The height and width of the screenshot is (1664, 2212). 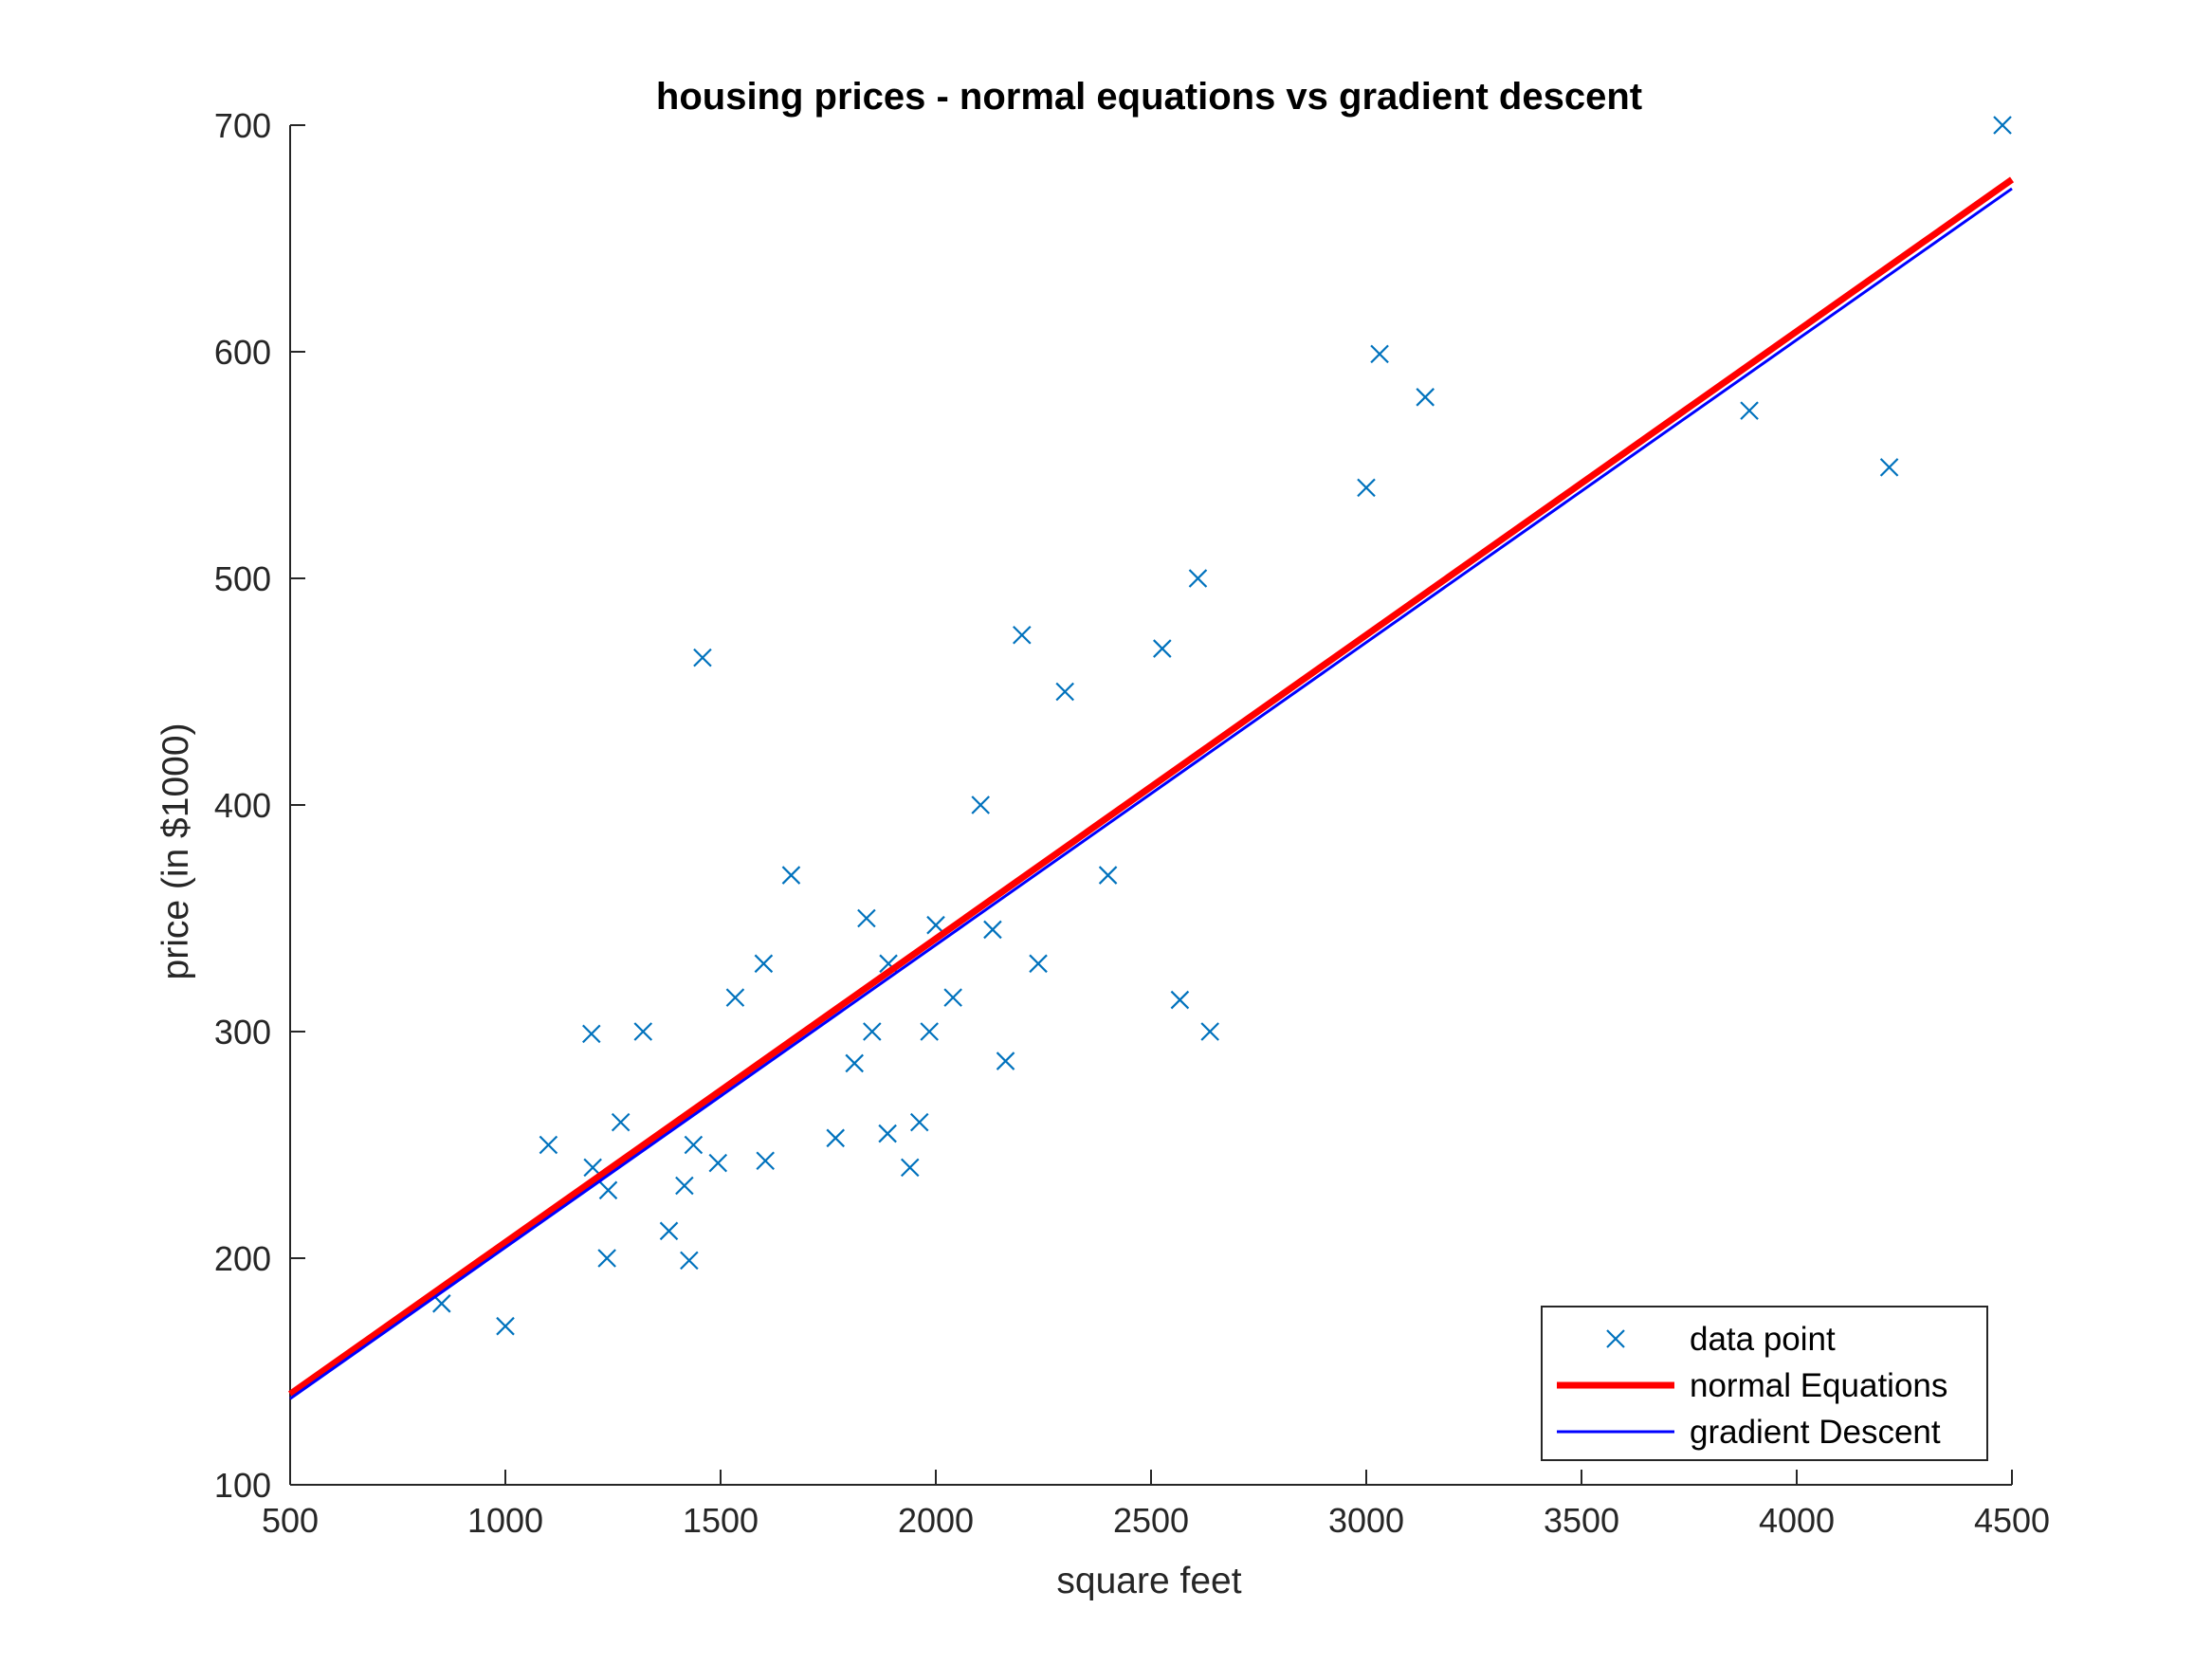 What do you see at coordinates (242, 1485) in the screenshot?
I see `y-tick-label: 100` at bounding box center [242, 1485].